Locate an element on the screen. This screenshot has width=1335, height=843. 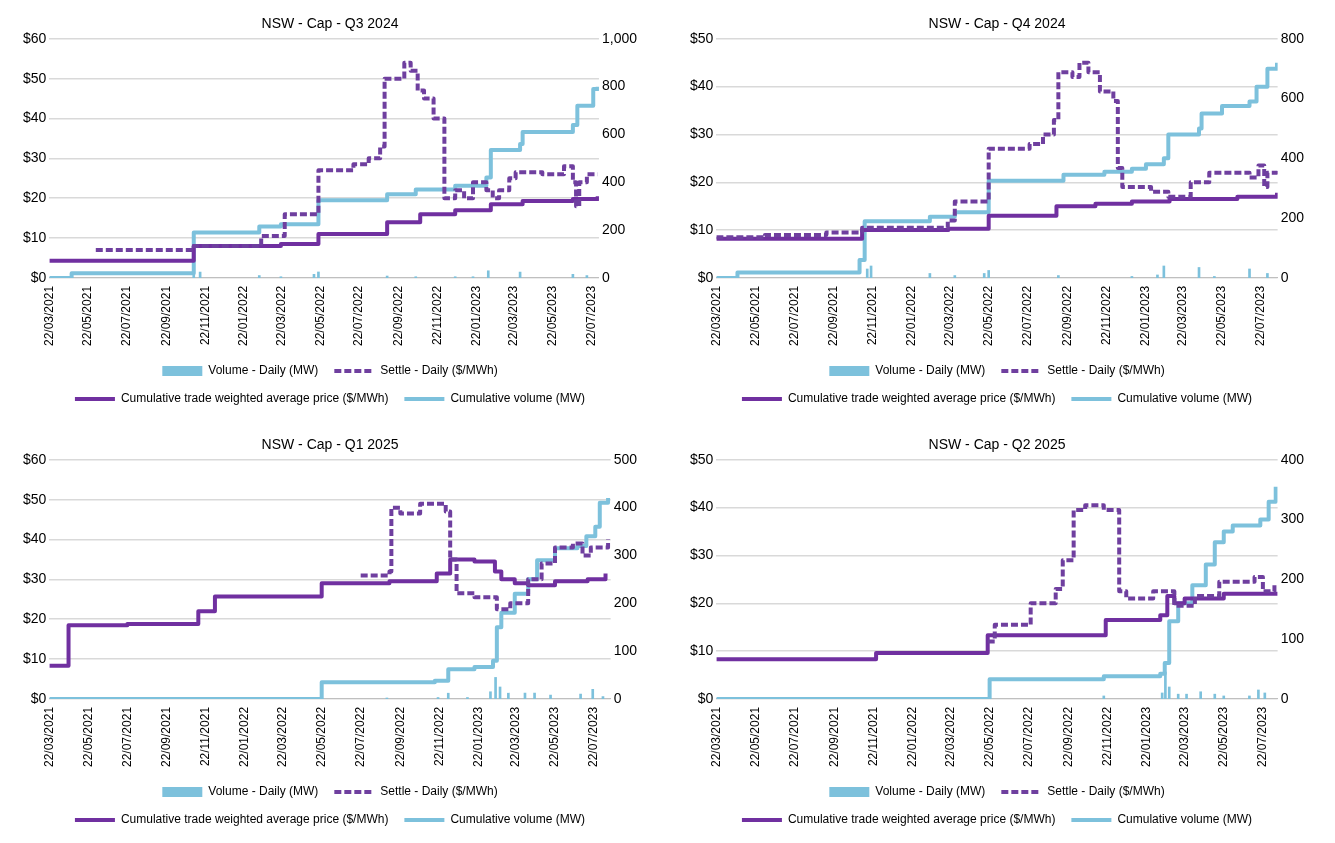
y2-tick-label: 400 is located at coordinates (613, 181).